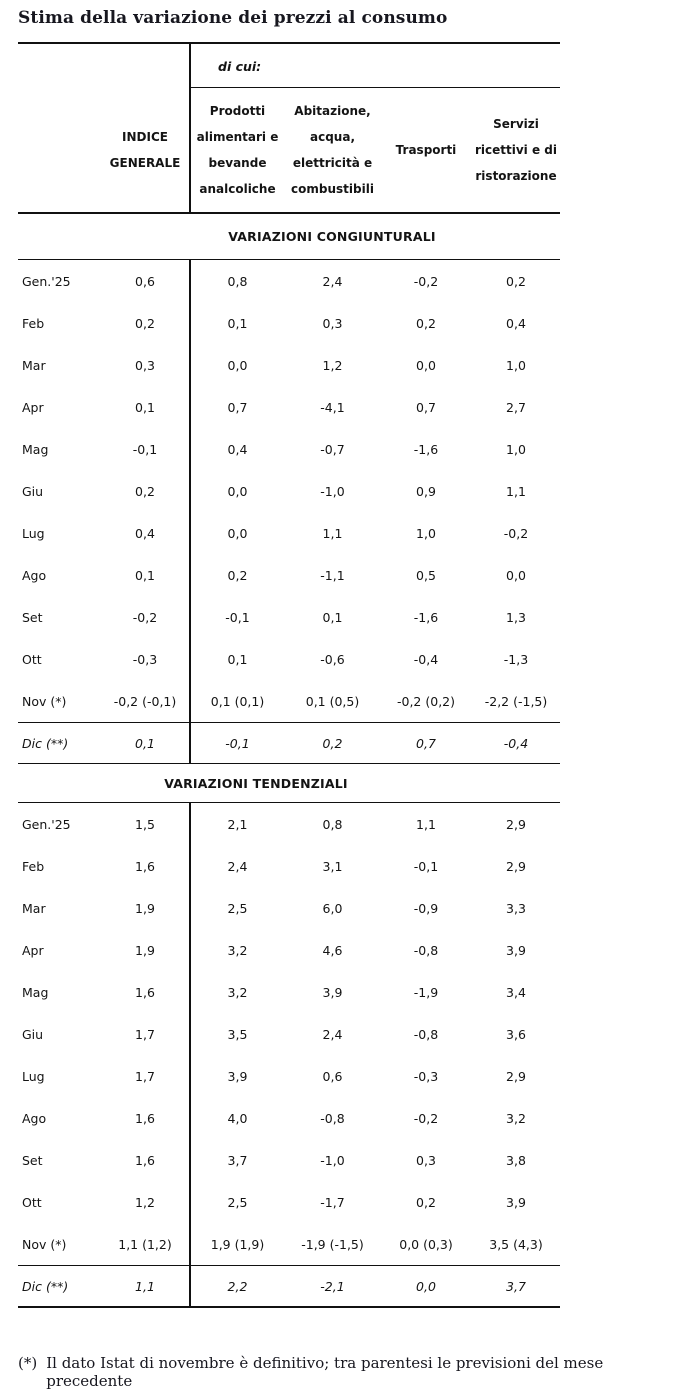  What do you see at coordinates (289, 866) in the screenshot?
I see `table-row: Feb 1,6 2,4 3,1 -0,1 2,9` at bounding box center [289, 866].